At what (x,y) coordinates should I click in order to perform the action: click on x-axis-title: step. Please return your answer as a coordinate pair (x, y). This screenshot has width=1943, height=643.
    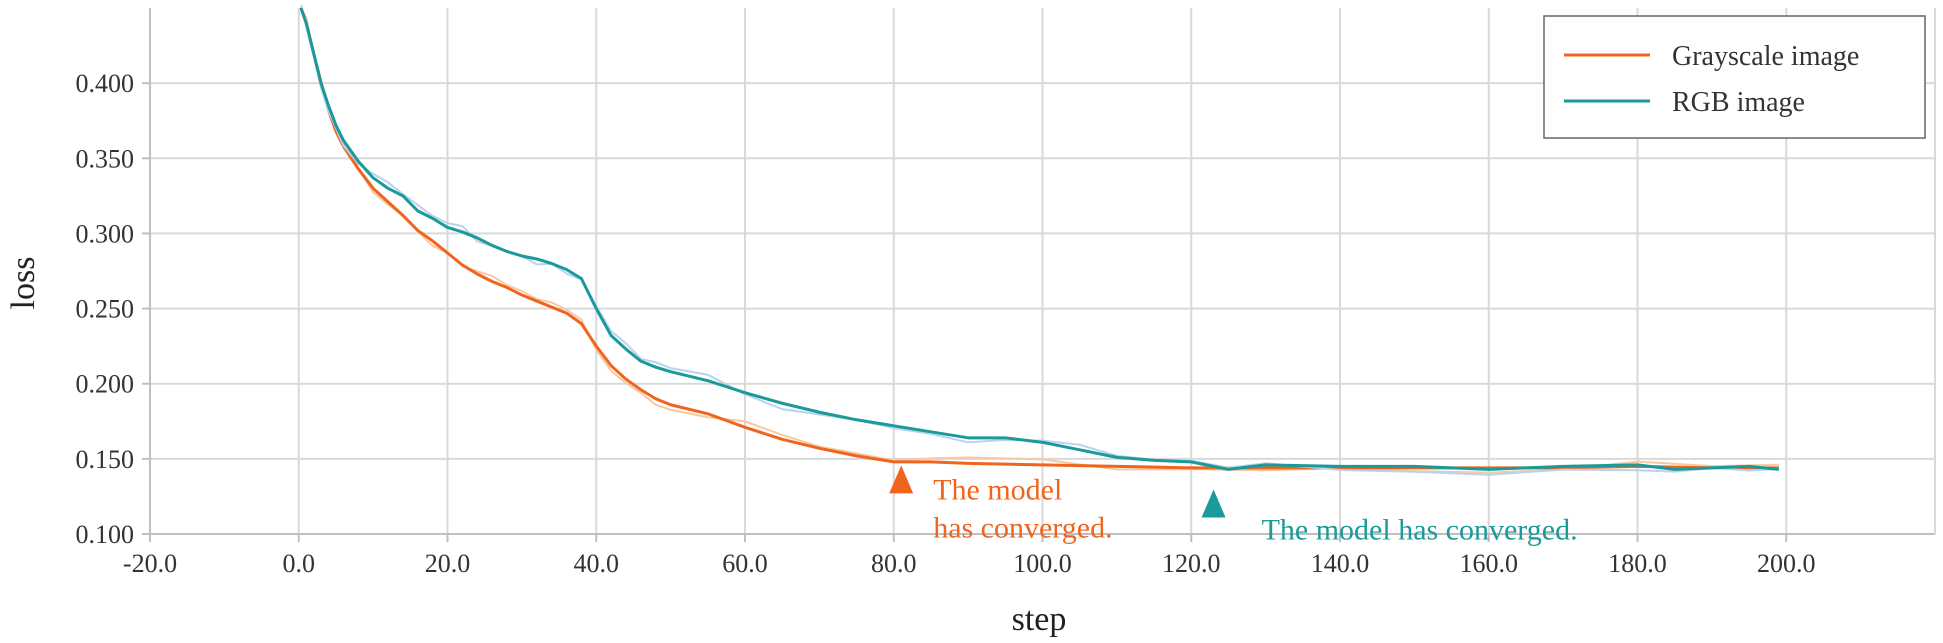
    Looking at the image, I should click on (1039, 619).